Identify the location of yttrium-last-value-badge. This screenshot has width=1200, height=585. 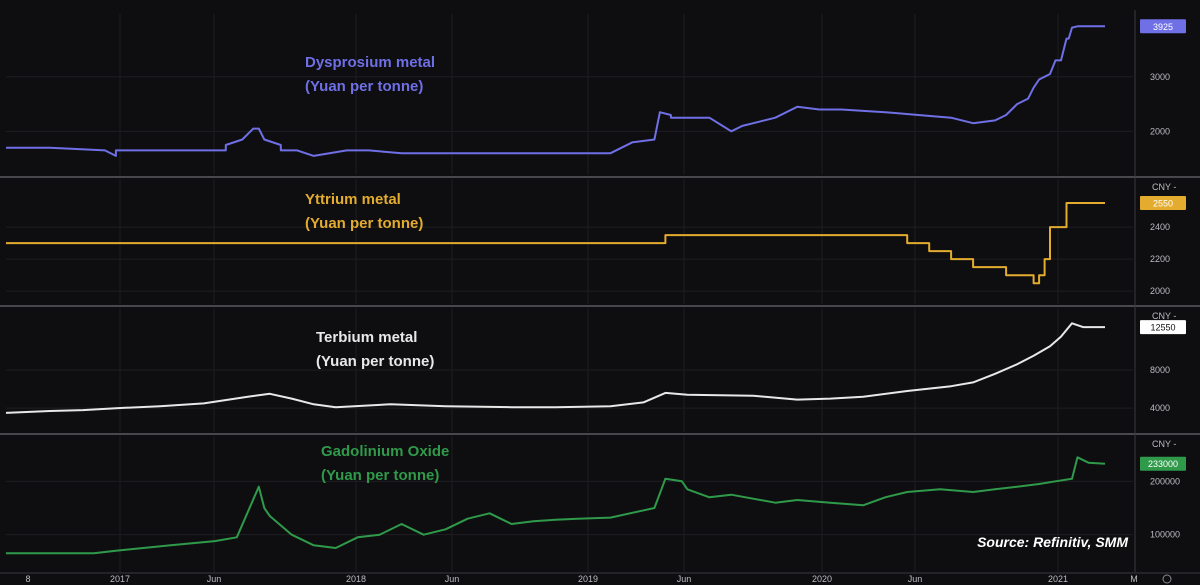
(1163, 203).